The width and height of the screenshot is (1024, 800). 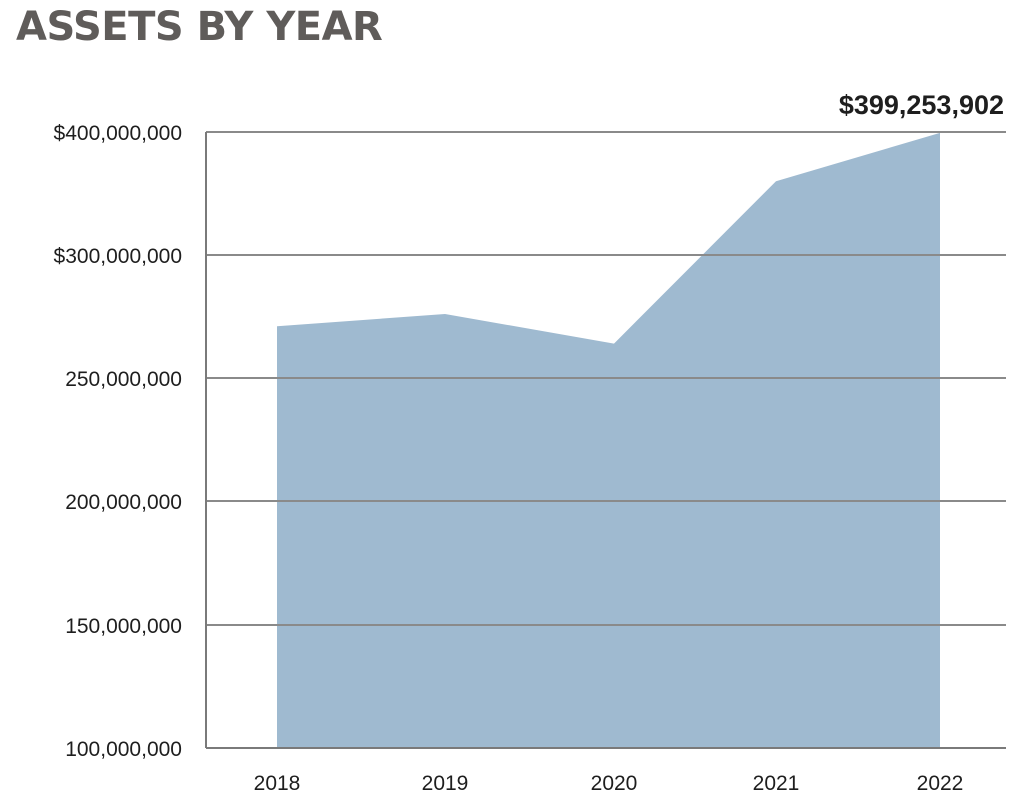 I want to click on y-tick-label: 150,000,000, so click(x=123, y=626).